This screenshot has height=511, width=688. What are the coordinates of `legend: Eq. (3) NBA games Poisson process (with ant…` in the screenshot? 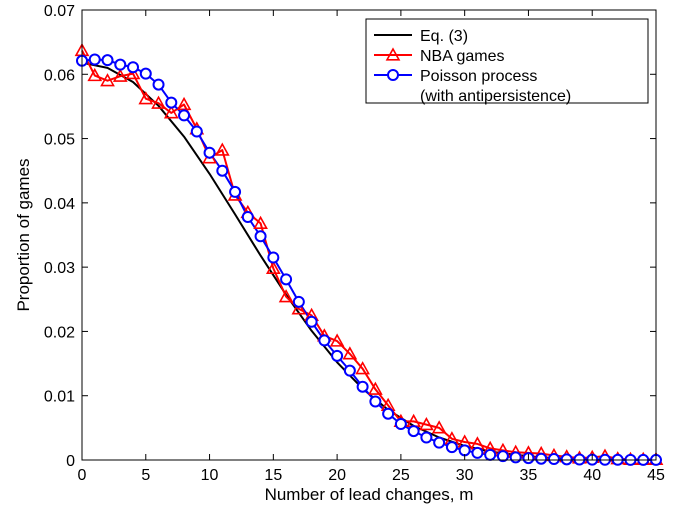 It's located at (507, 61).